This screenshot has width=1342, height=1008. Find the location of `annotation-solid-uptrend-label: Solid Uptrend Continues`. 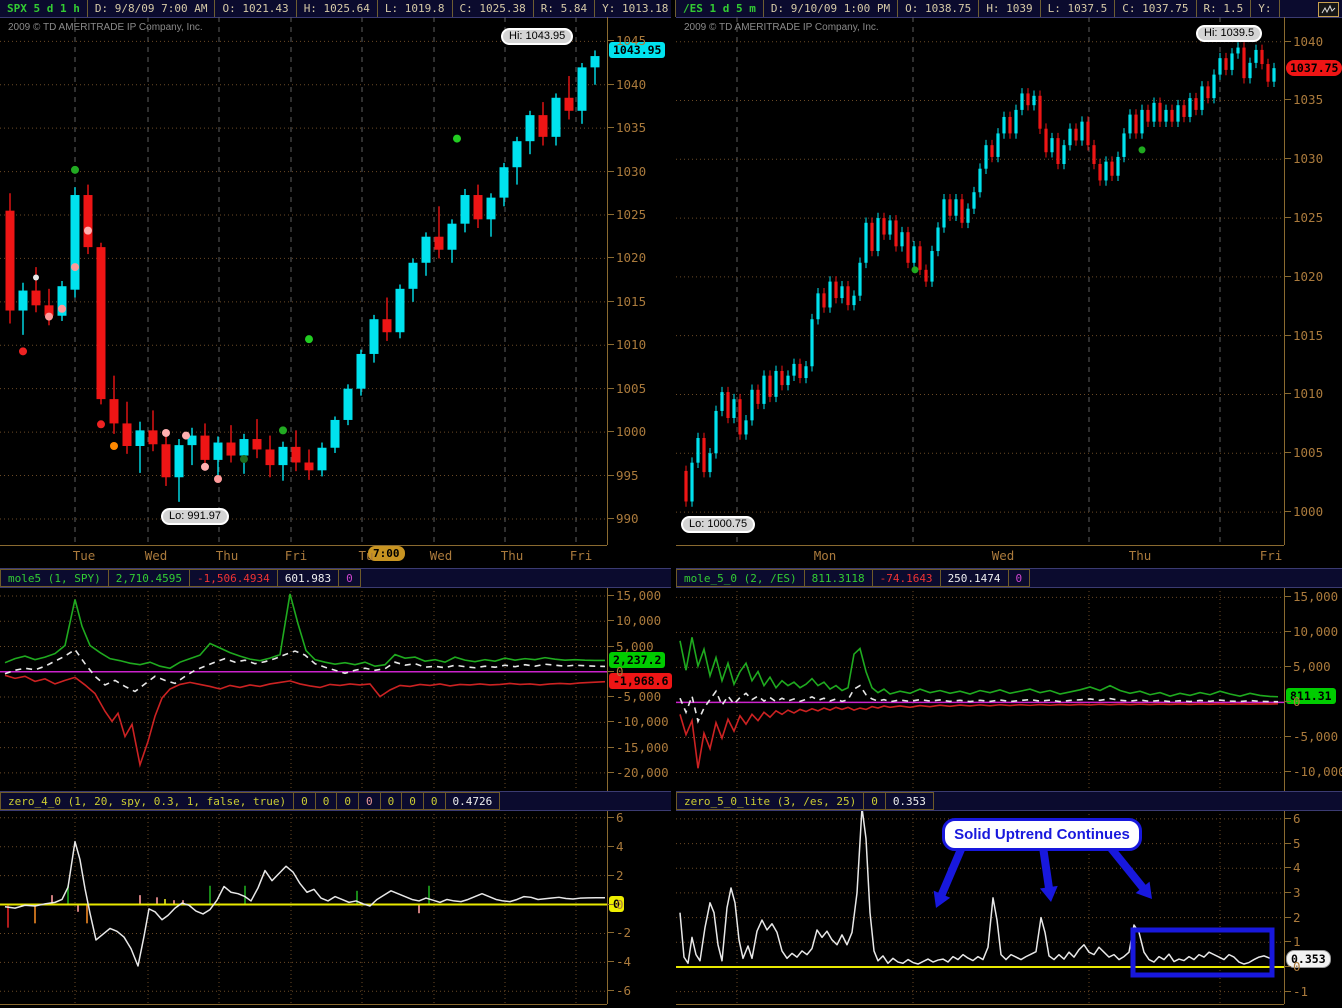

annotation-solid-uptrend-label: Solid Uptrend Continues is located at coordinates (1042, 834).